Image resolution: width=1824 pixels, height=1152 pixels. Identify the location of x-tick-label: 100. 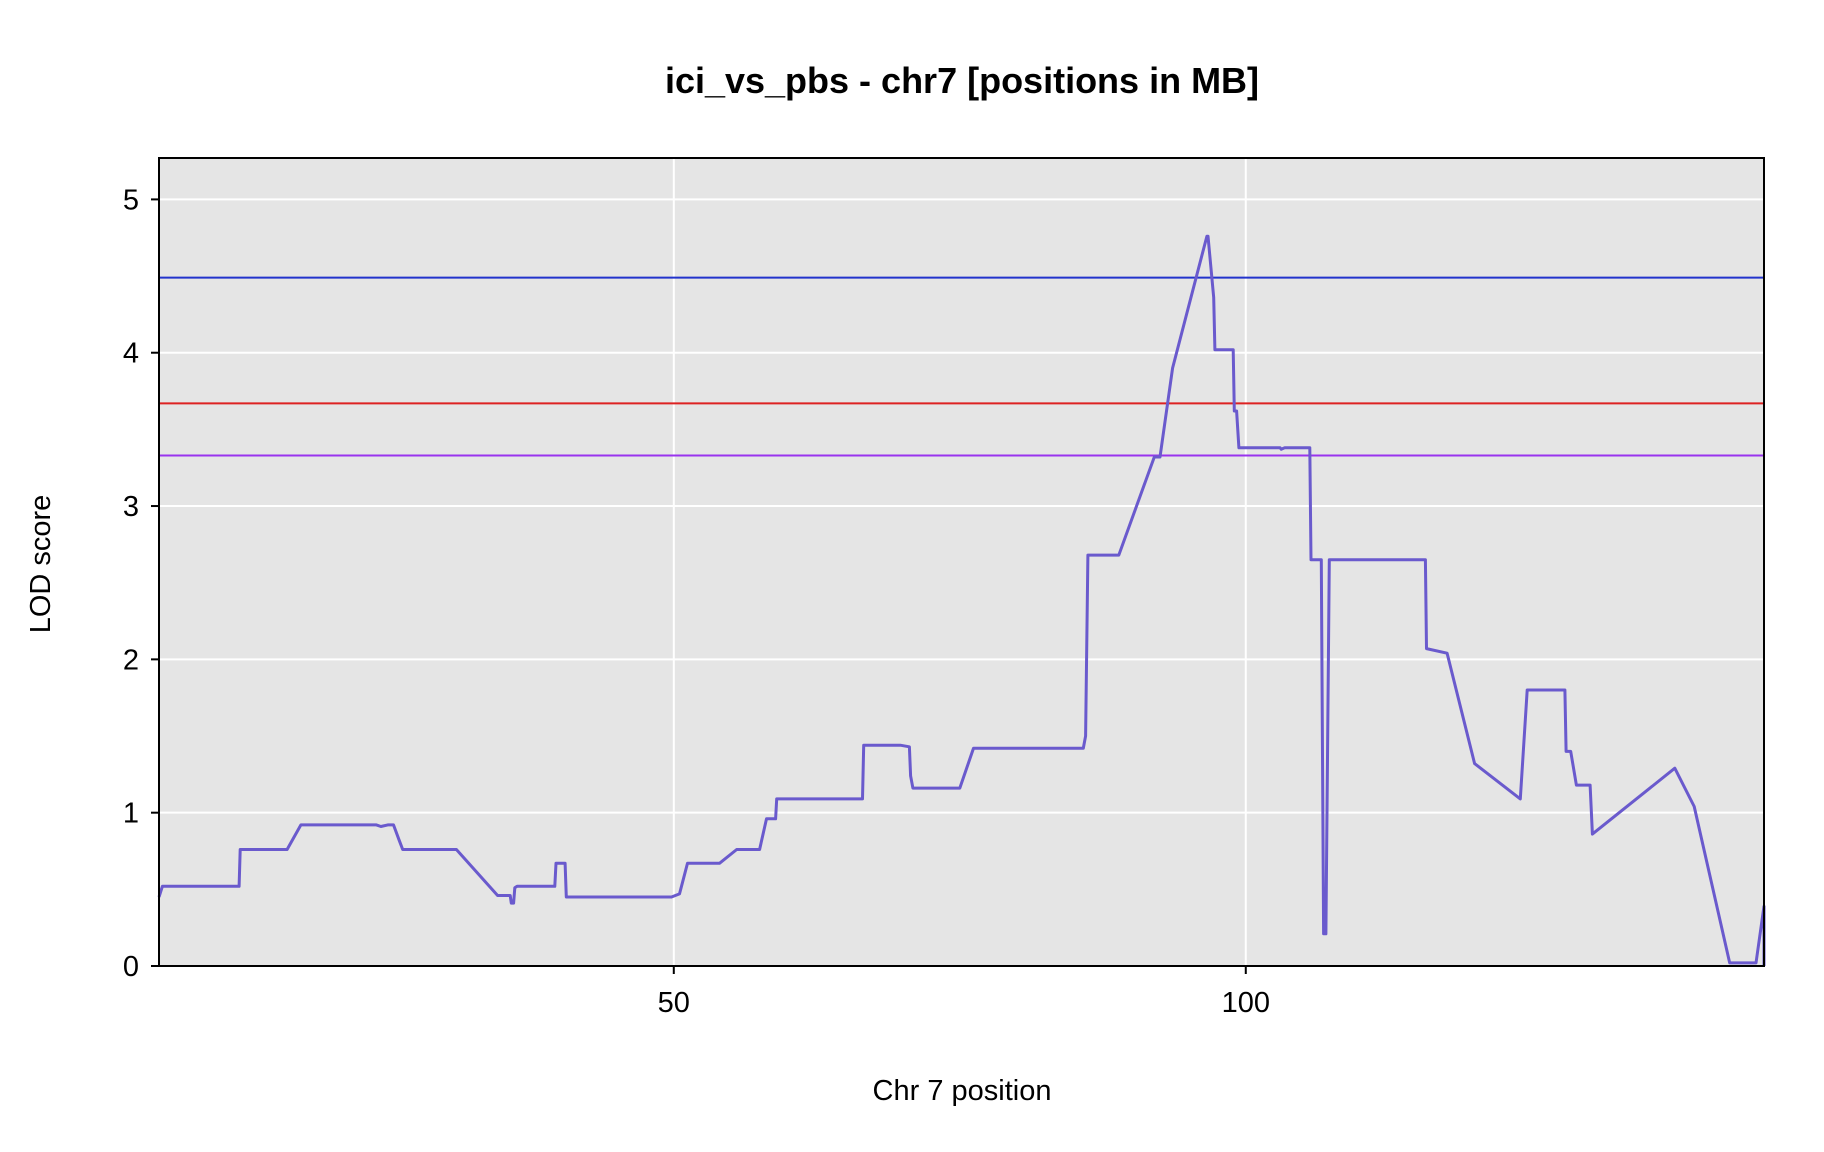
(1246, 1003).